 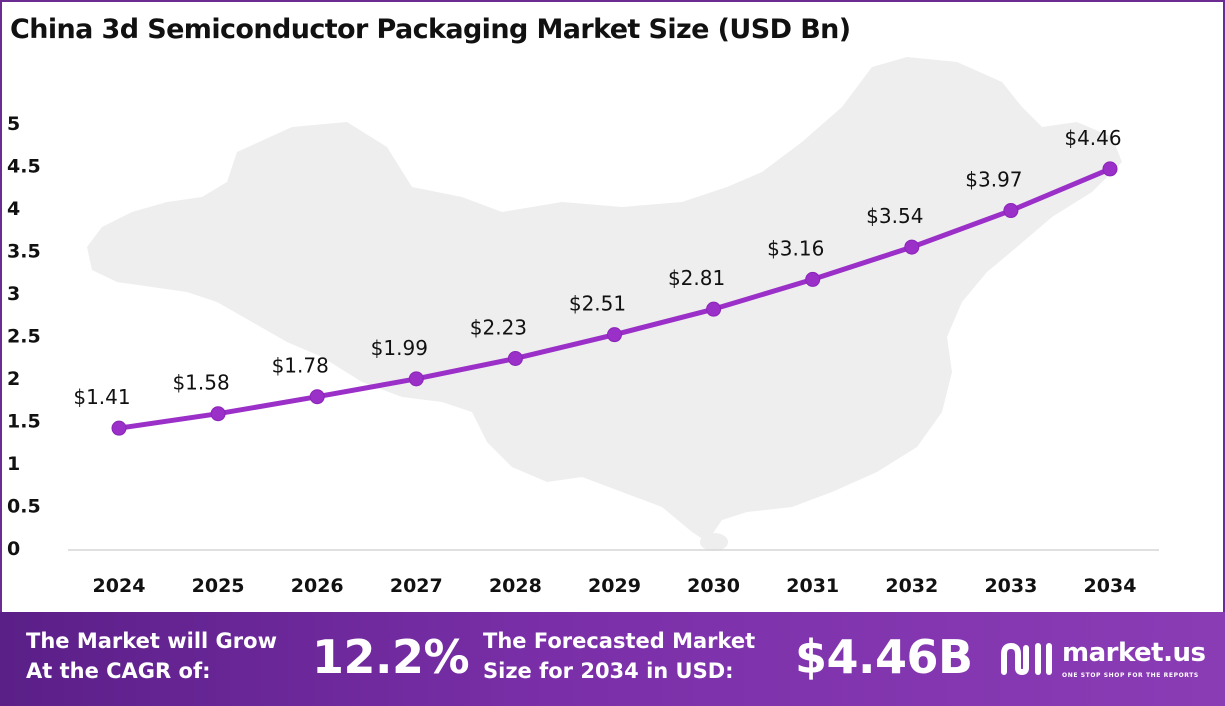 I want to click on cagr-label-line1: The Market will Grow, so click(x=151, y=641).